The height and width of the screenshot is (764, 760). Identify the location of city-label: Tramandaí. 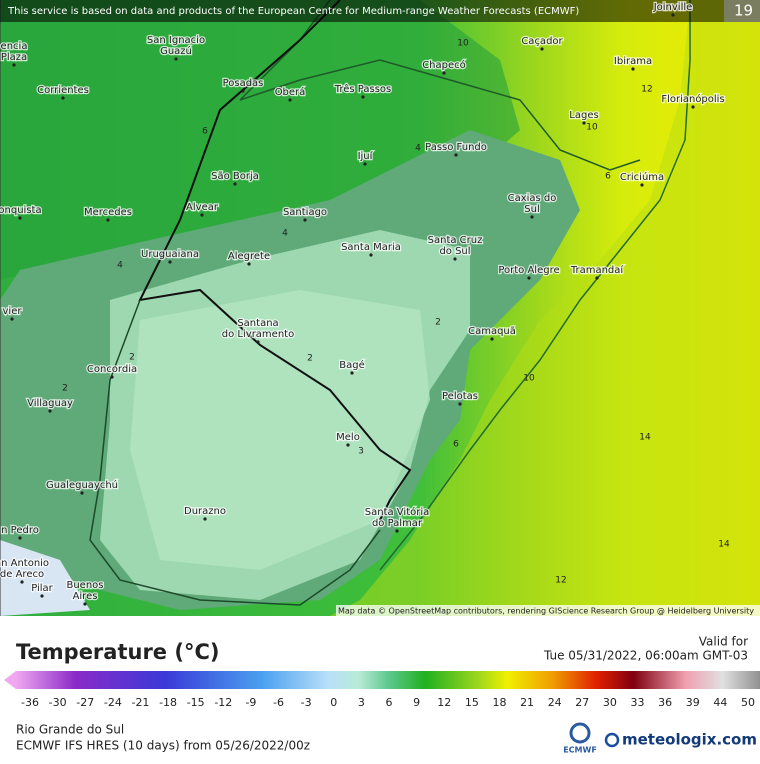
(597, 270).